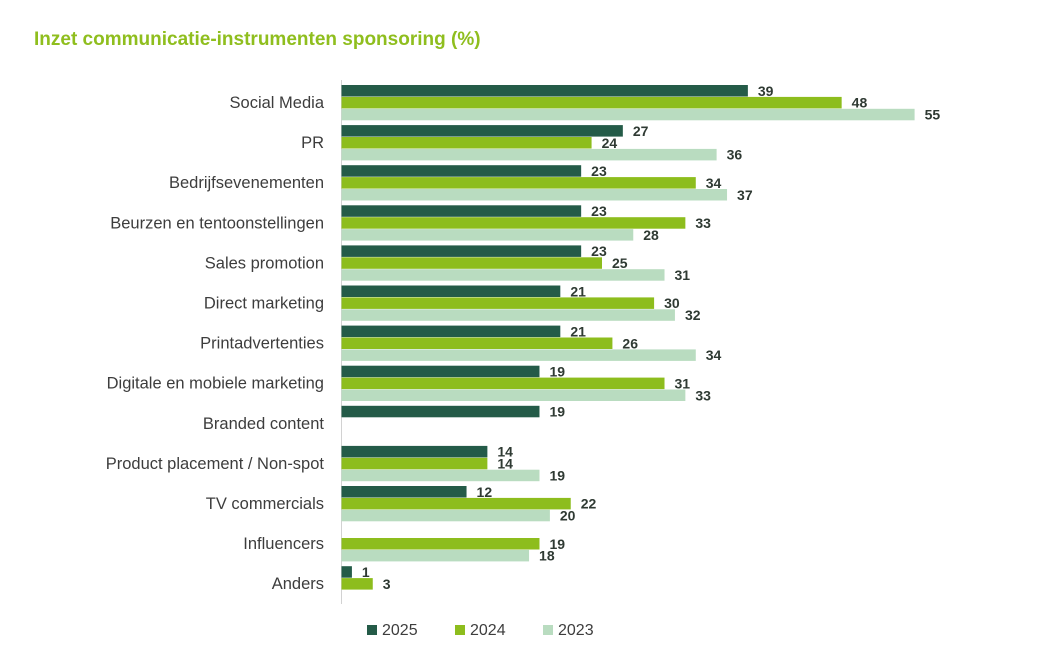 Image resolution: width=1049 pixels, height=649 pixels. Describe the element at coordinates (547, 556) in the screenshot. I see `data-label: 18` at that location.